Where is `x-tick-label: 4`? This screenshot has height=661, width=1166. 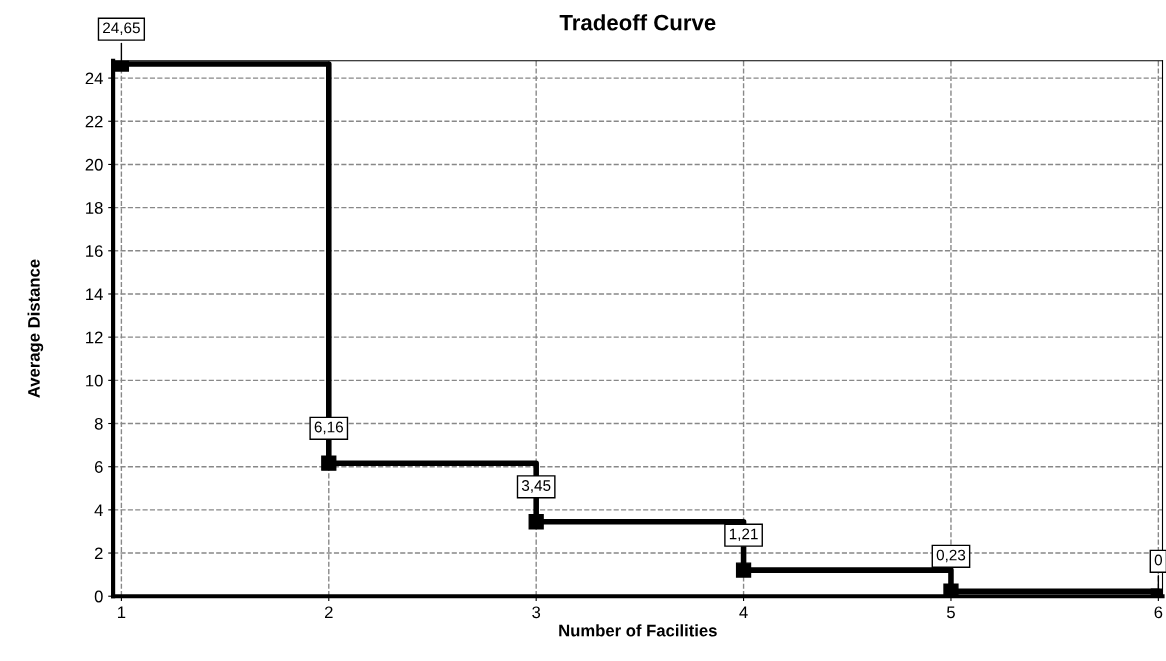
x-tick-label: 4 is located at coordinates (743, 612).